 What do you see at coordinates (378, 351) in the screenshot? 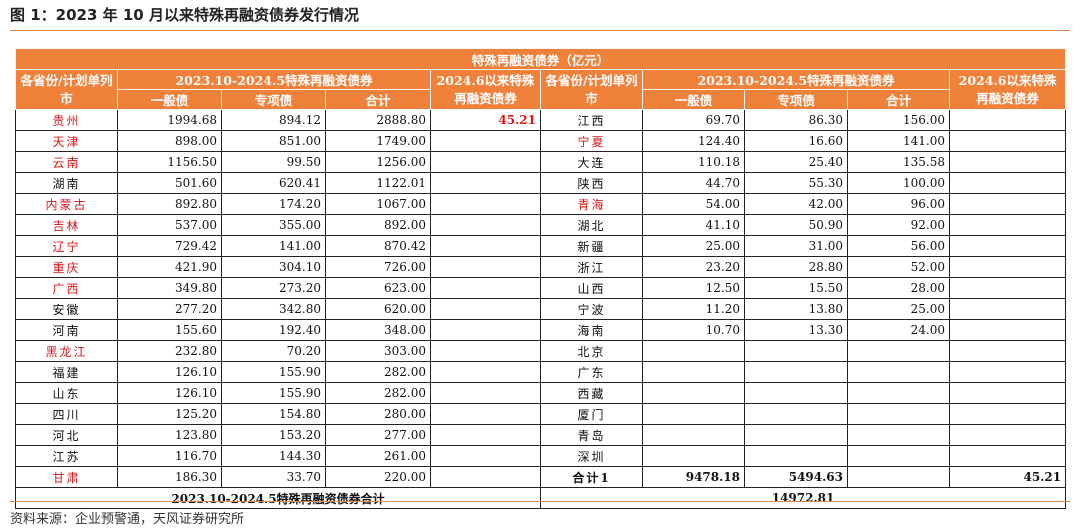
I see `cell-total: 303.00` at bounding box center [378, 351].